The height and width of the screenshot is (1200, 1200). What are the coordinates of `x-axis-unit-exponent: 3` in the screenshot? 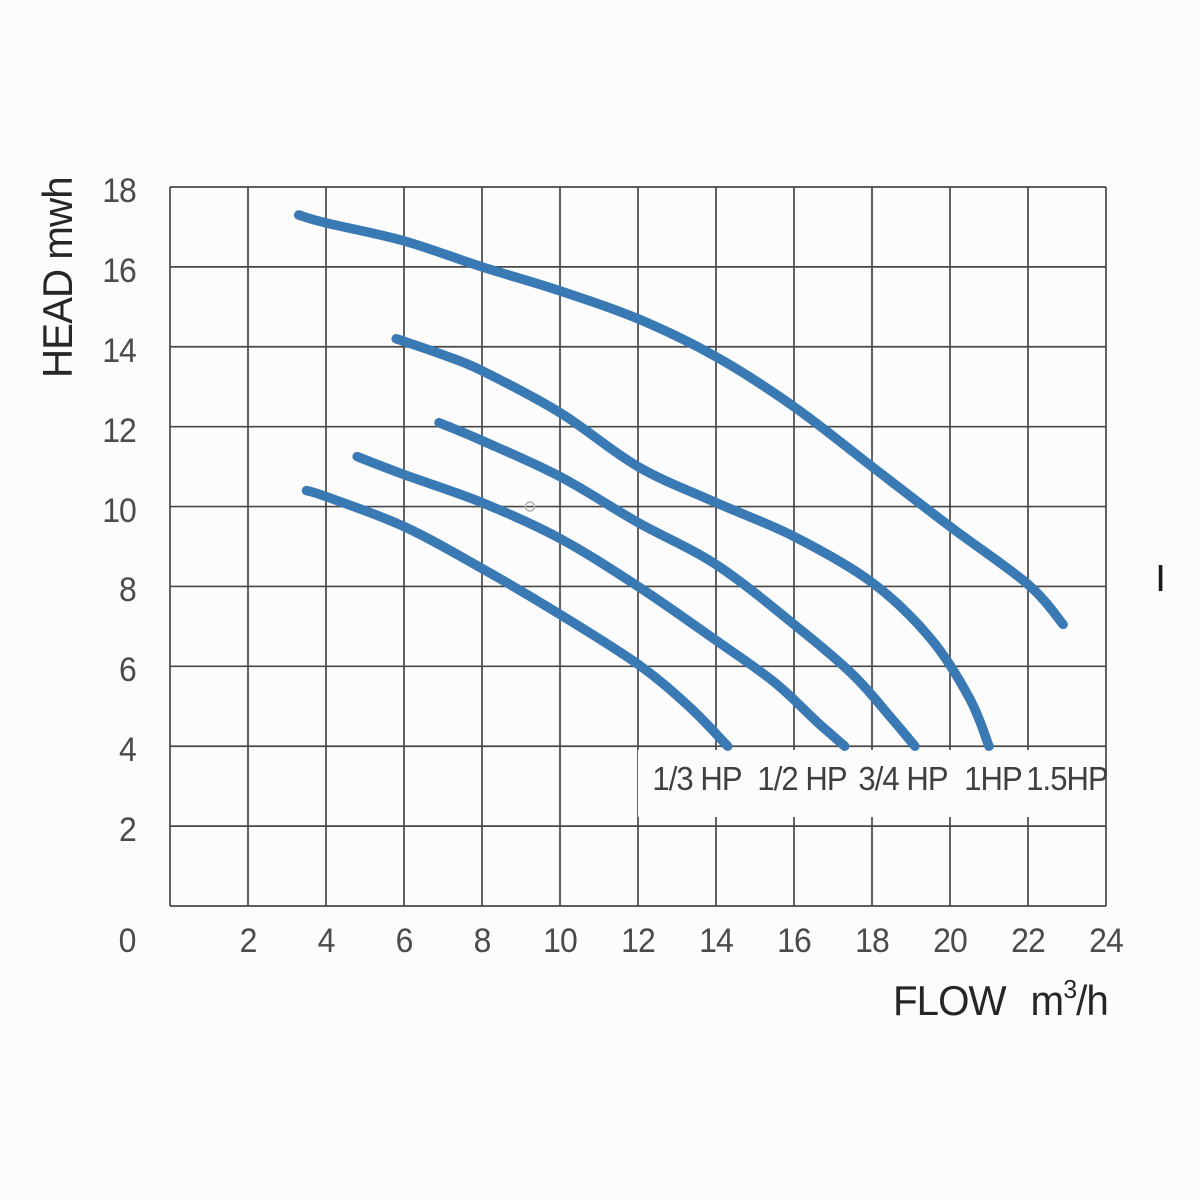 It's located at (1070, 989).